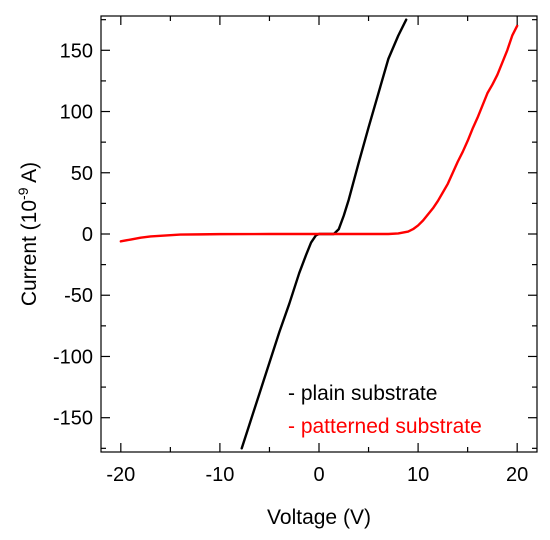 The height and width of the screenshot is (540, 550). What do you see at coordinates (219, 475) in the screenshot?
I see `x-tick-label: -10` at bounding box center [219, 475].